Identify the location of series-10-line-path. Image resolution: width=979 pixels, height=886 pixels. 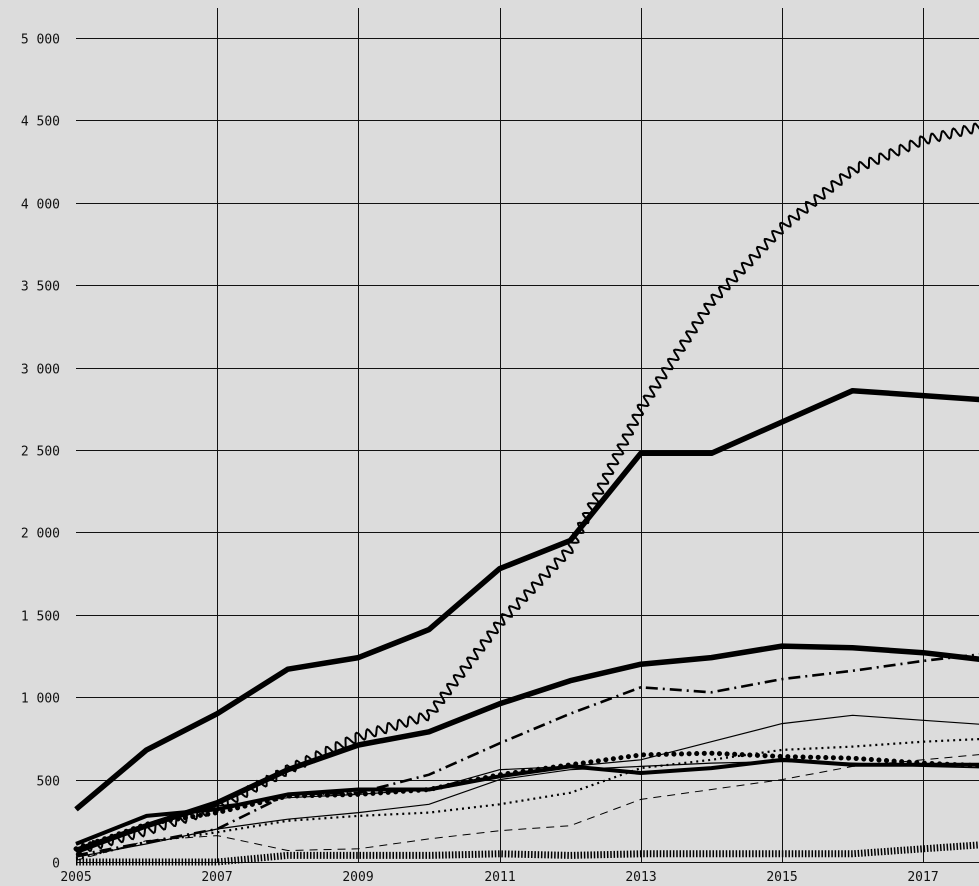
(527, 853).